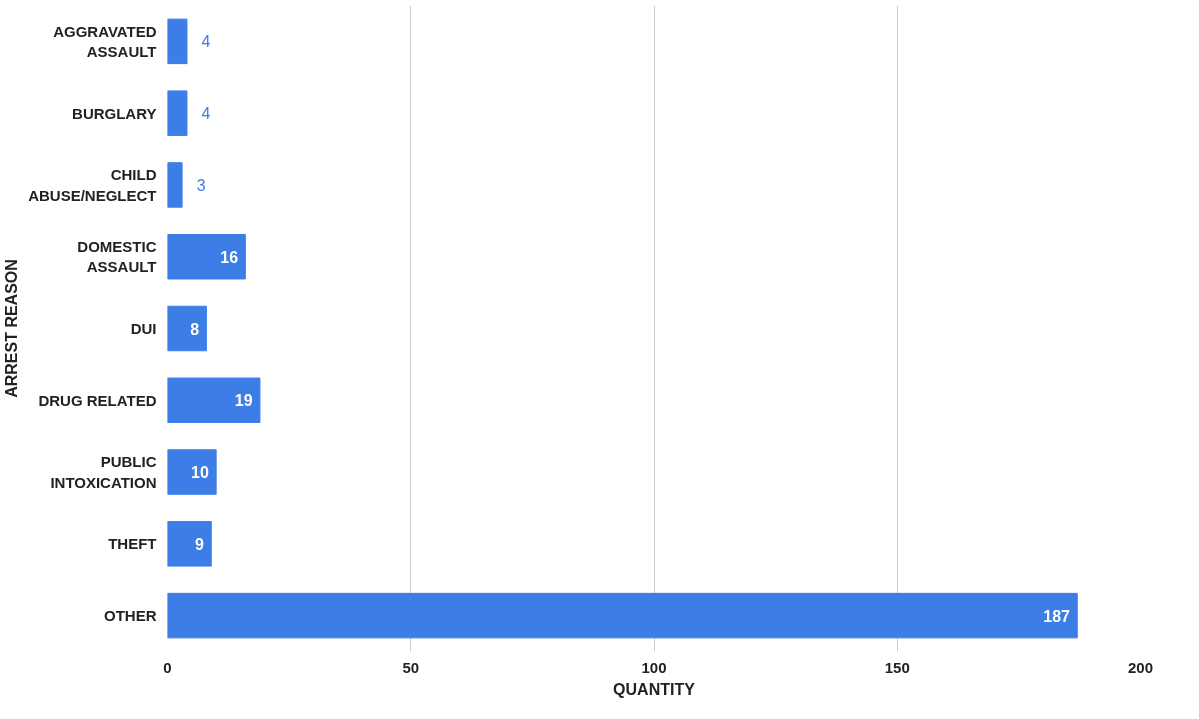 The height and width of the screenshot is (719, 1199). I want to click on data-label: 10, so click(200, 473).